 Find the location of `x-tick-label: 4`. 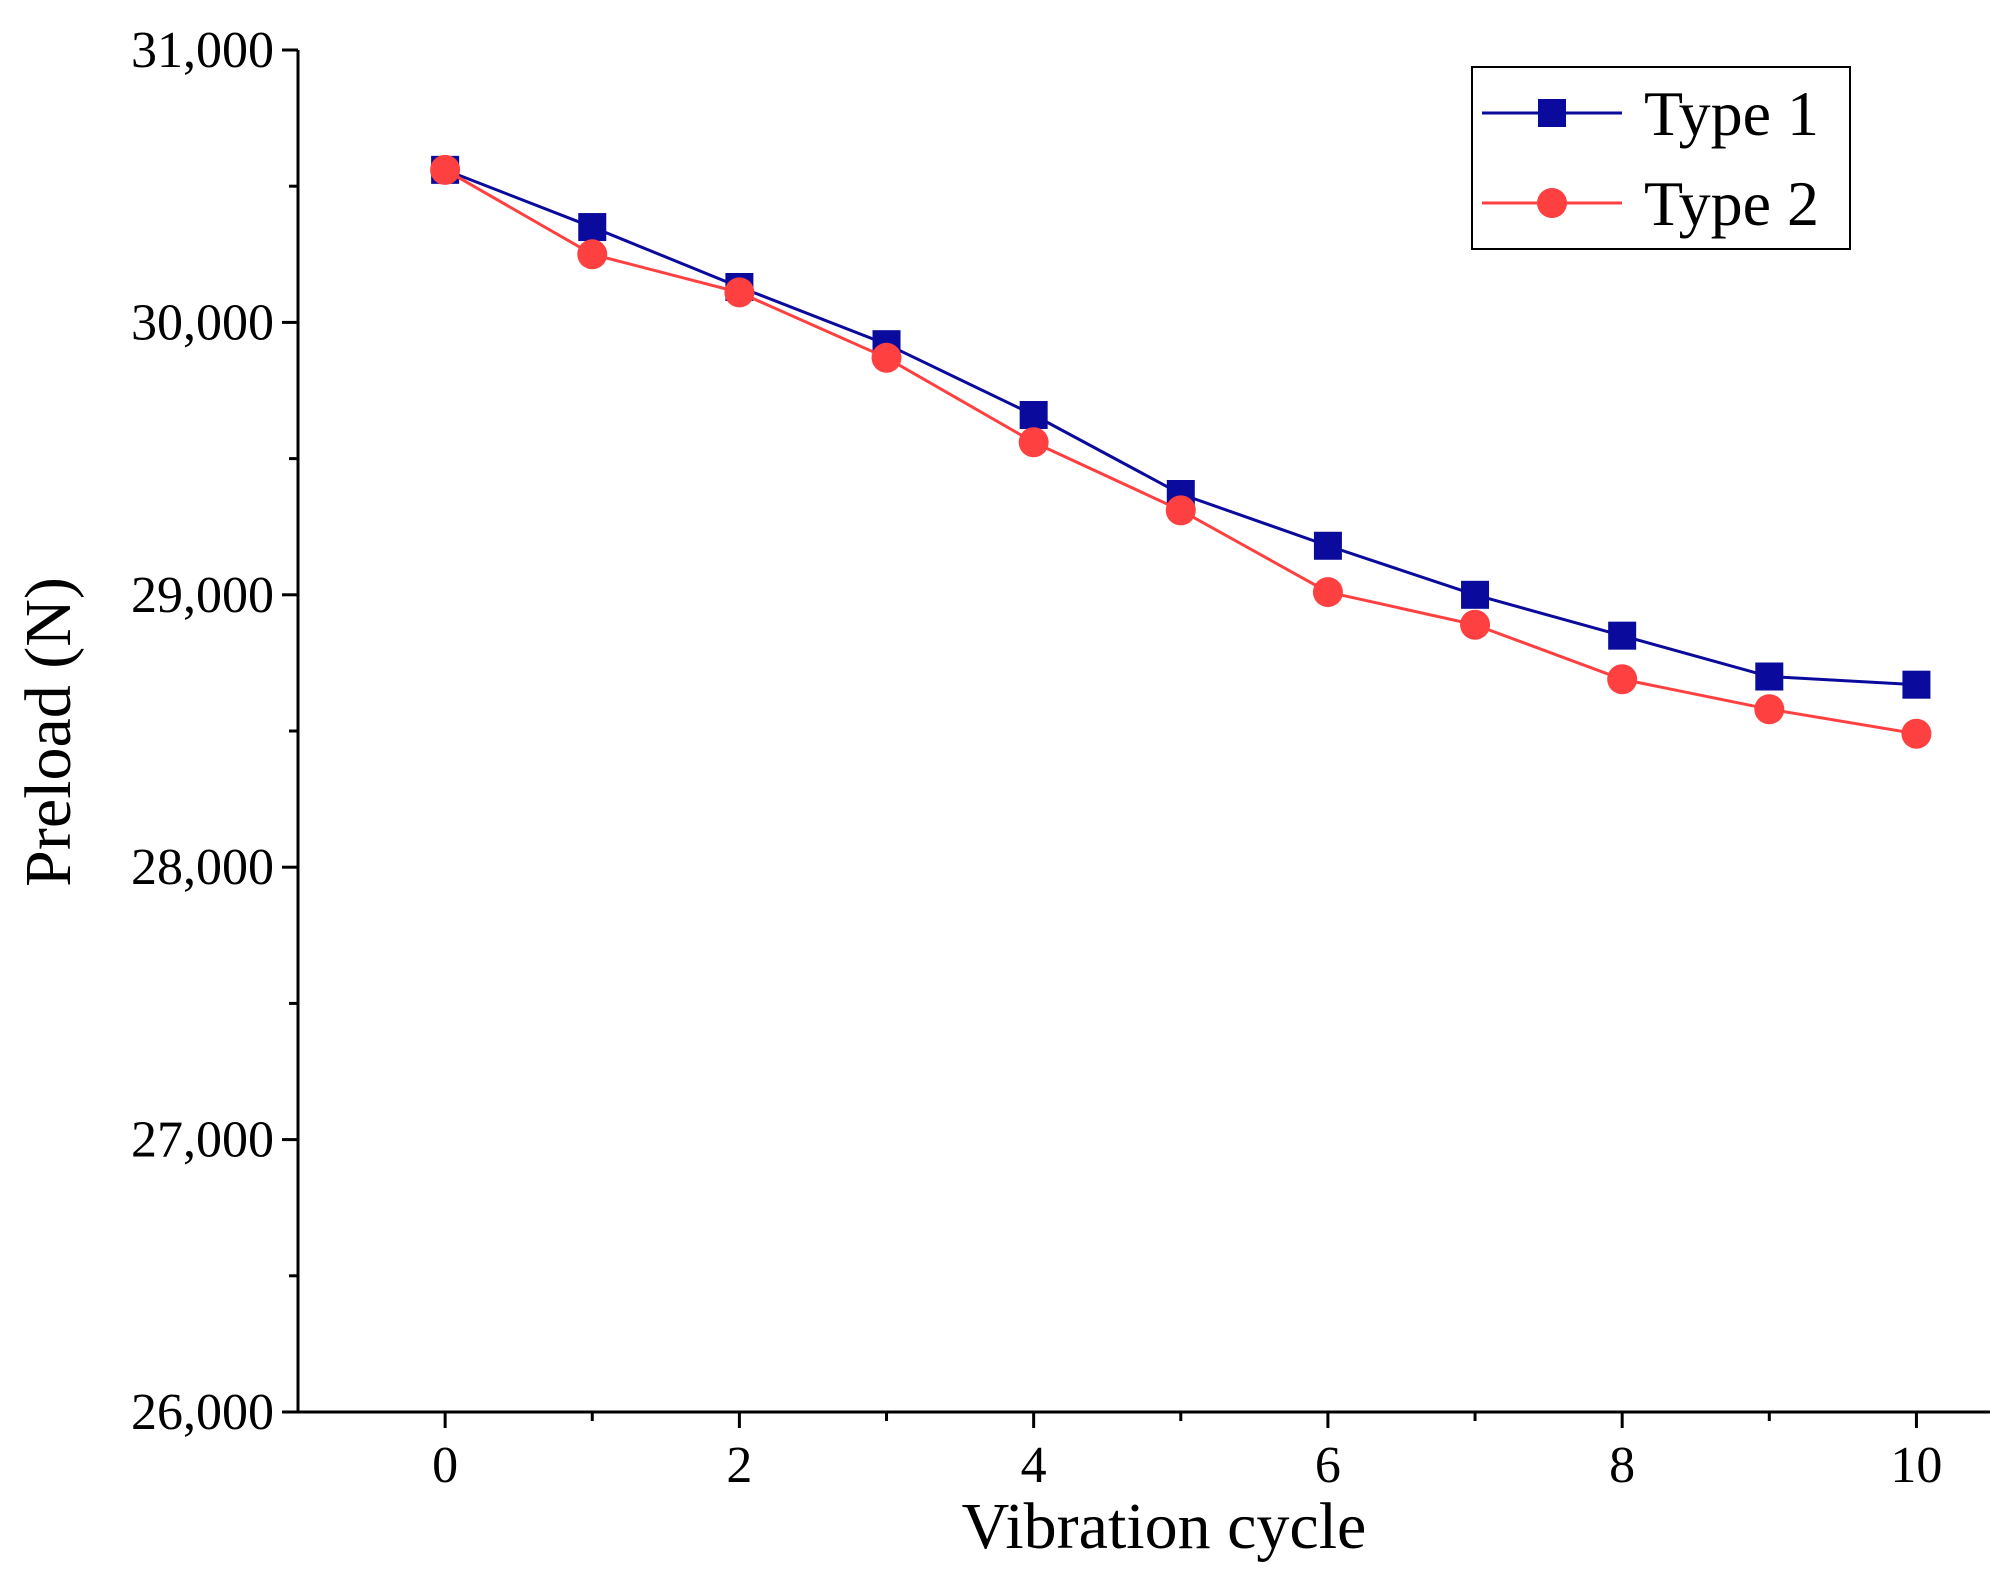

x-tick-label: 4 is located at coordinates (1034, 1465).